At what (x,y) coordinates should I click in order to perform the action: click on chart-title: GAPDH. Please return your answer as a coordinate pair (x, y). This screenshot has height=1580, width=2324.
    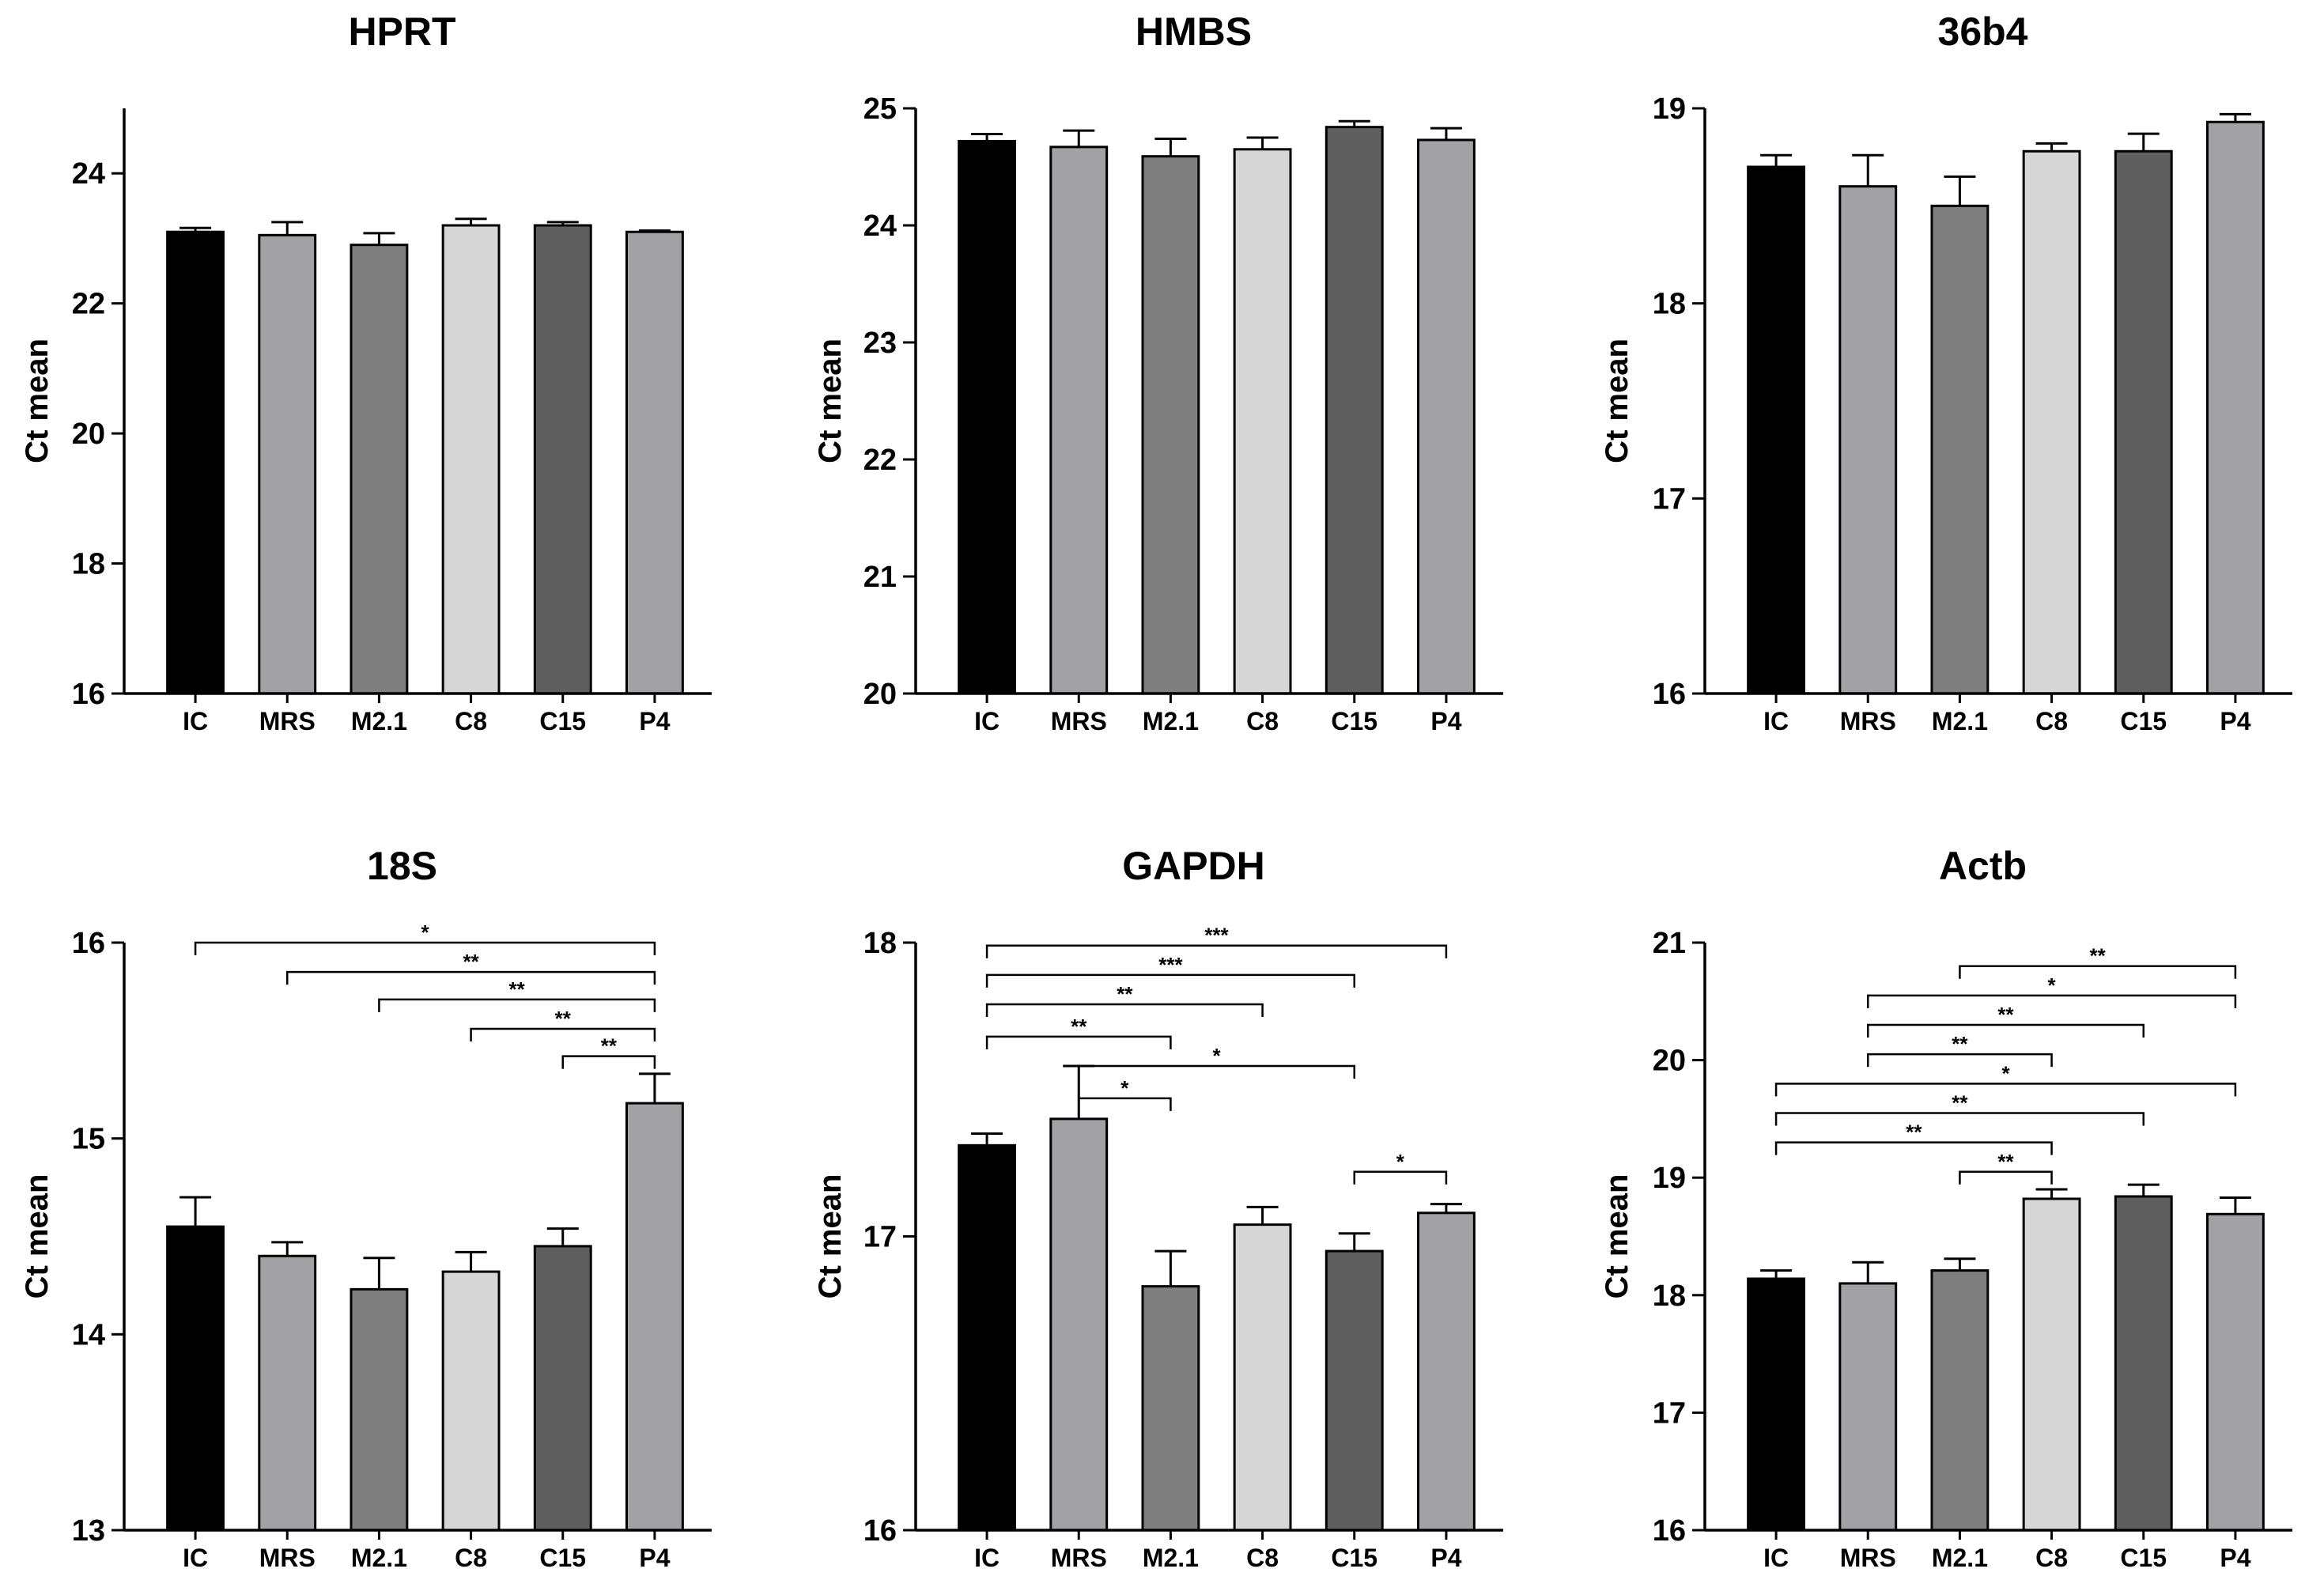
    Looking at the image, I should click on (1193, 866).